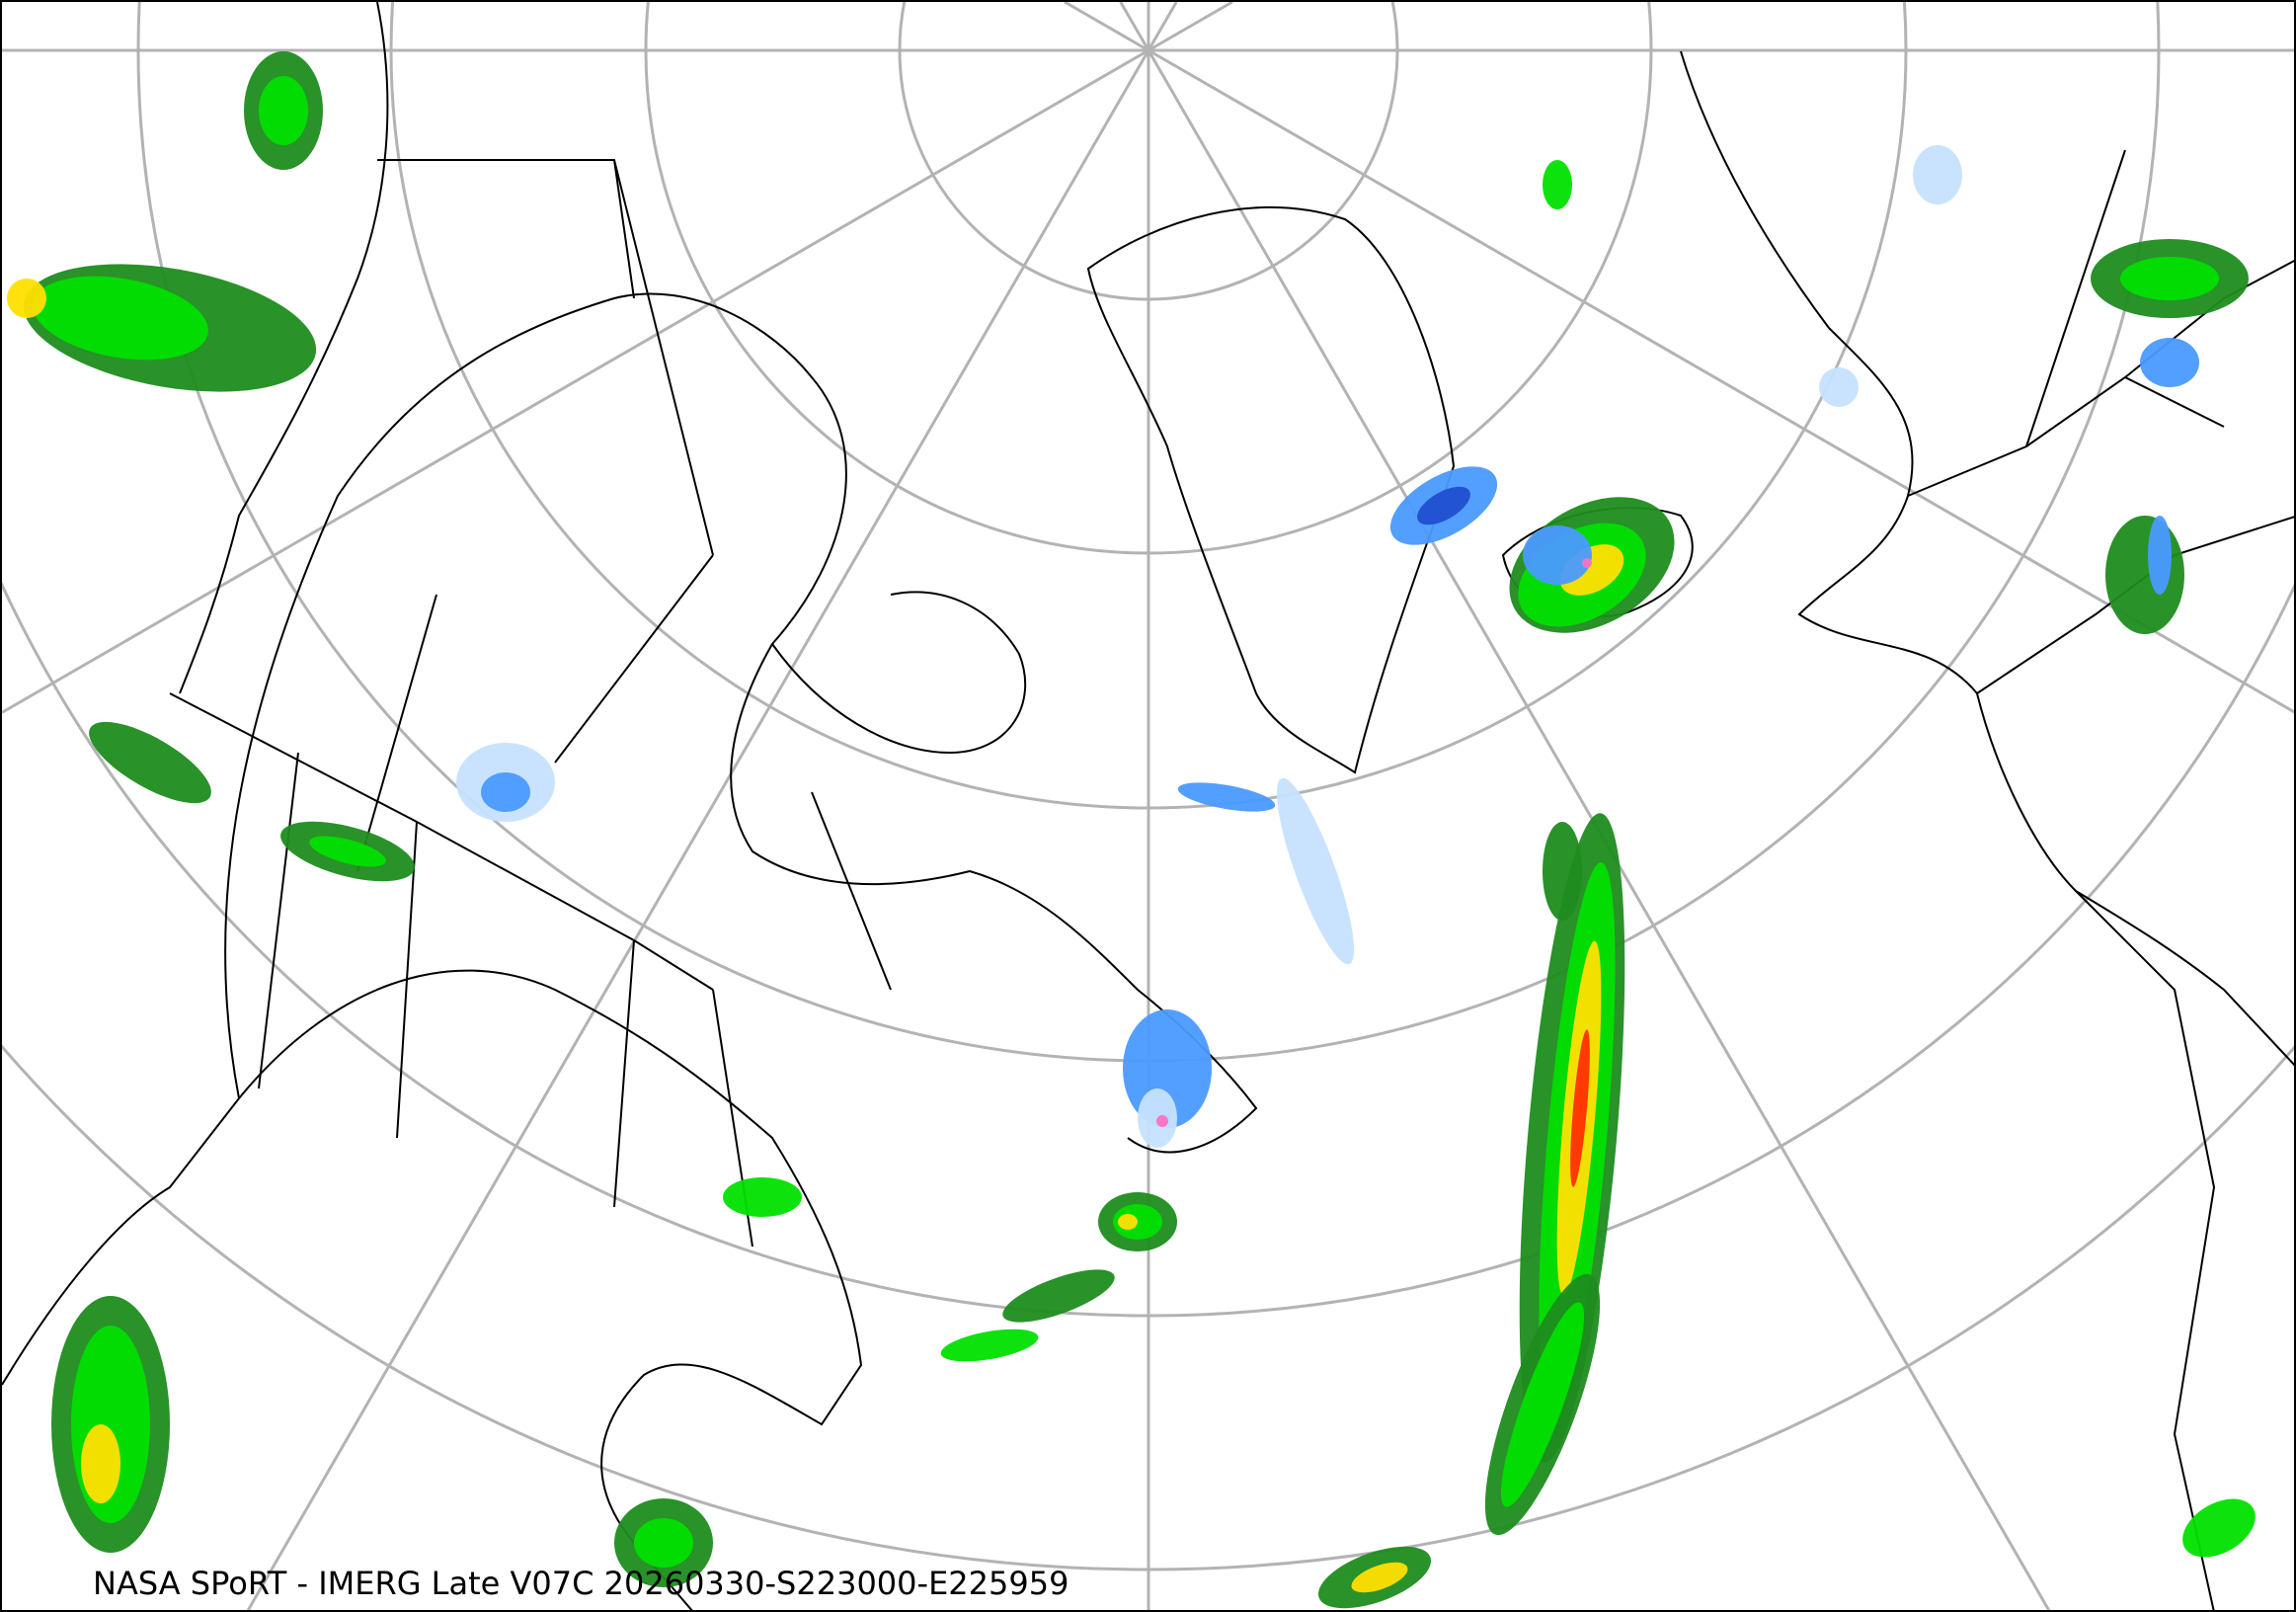  I want to click on greenland-coastline, so click(1271, 490).